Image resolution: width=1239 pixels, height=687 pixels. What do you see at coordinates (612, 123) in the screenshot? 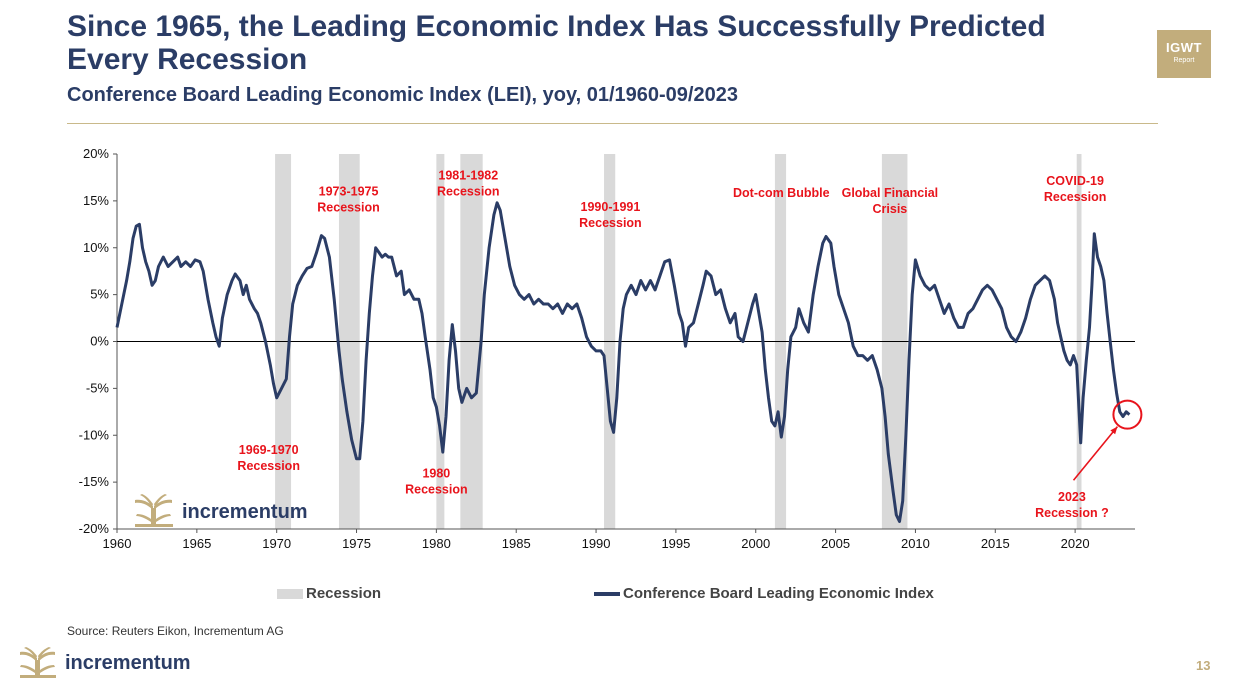
I see `title-divider` at bounding box center [612, 123].